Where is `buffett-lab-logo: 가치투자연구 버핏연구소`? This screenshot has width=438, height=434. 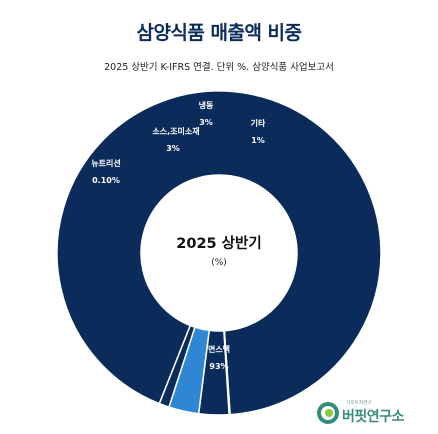 buffett-lab-logo: 가치투자연구 버핏연구소 is located at coordinates (372, 413).